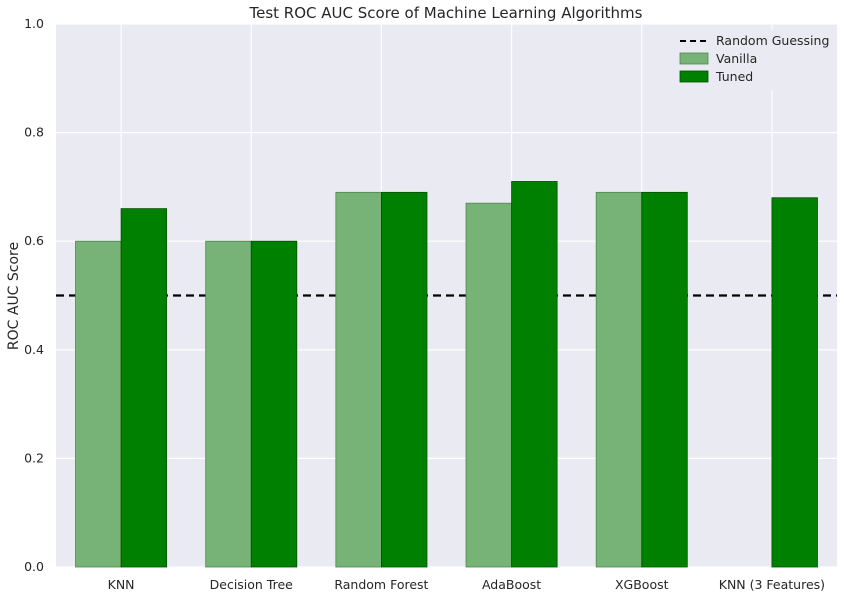 The height and width of the screenshot is (599, 844). Describe the element at coordinates (488, 385) in the screenshot. I see `bar-vanilla-adaboost` at that location.